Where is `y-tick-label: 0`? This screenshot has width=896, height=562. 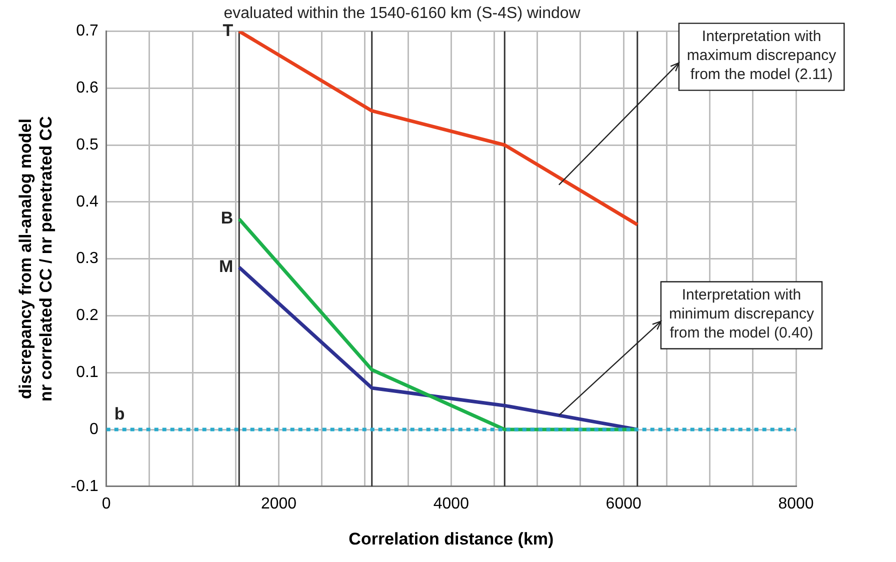 y-tick-label: 0 is located at coordinates (93, 429).